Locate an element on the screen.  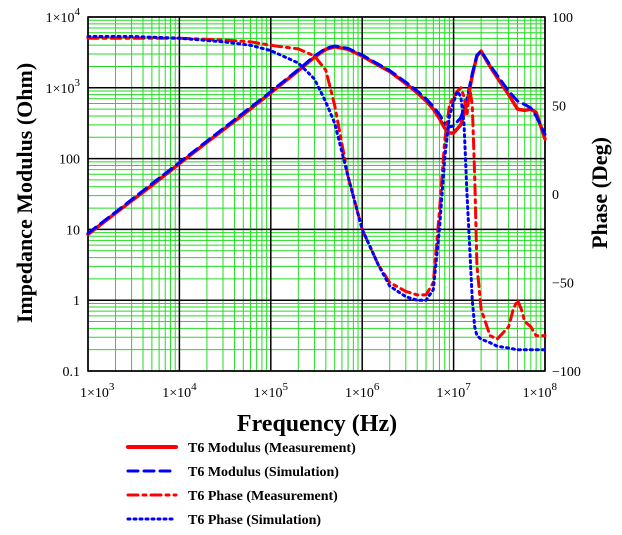
x-tick-label: 1×10⁶ is located at coordinates (362, 391).